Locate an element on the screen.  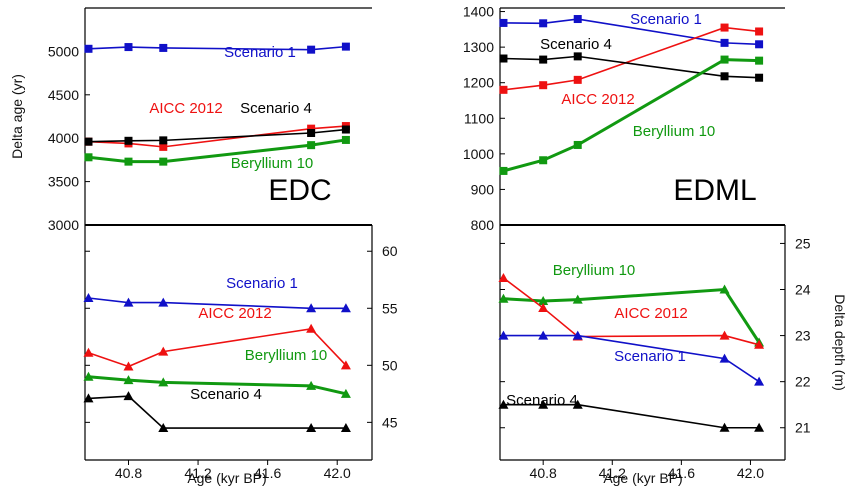
y-tick-label: 800 is located at coordinates (483, 225).